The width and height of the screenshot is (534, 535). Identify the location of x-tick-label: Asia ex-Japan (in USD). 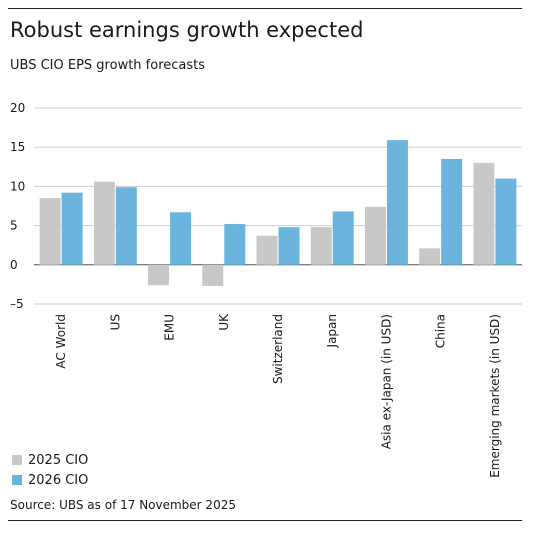
(386, 381).